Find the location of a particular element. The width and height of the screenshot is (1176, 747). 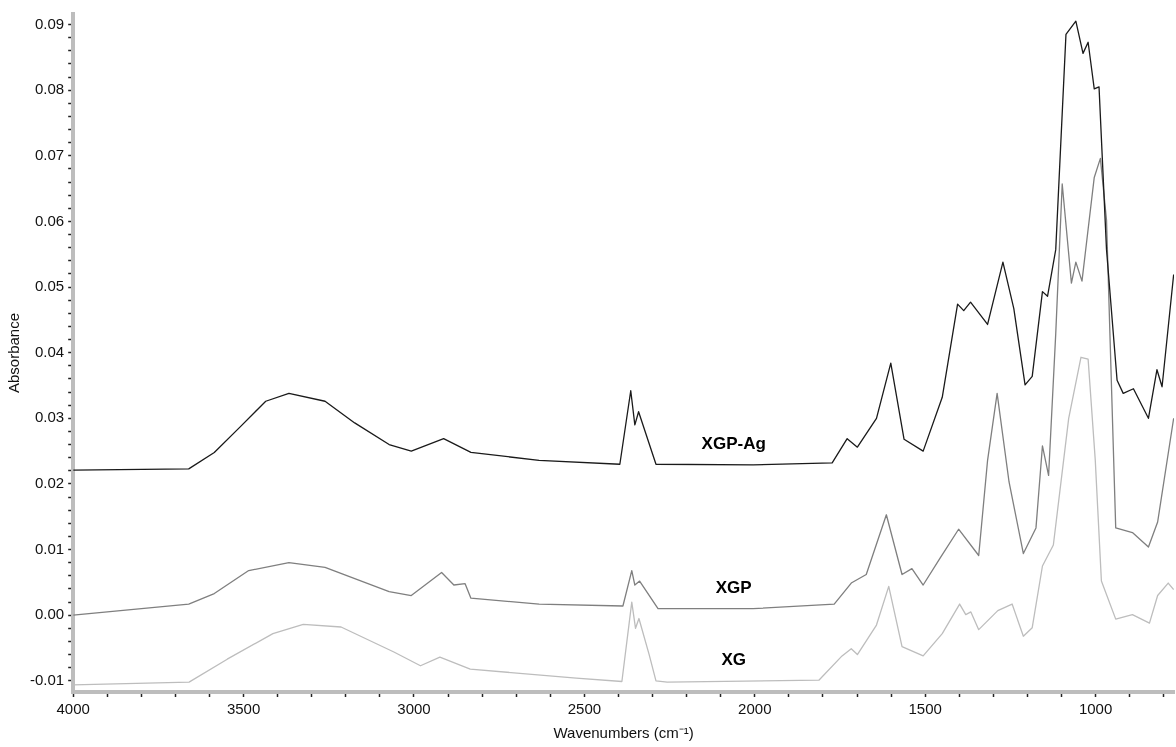

x-tick-label: 1500 is located at coordinates (925, 709).